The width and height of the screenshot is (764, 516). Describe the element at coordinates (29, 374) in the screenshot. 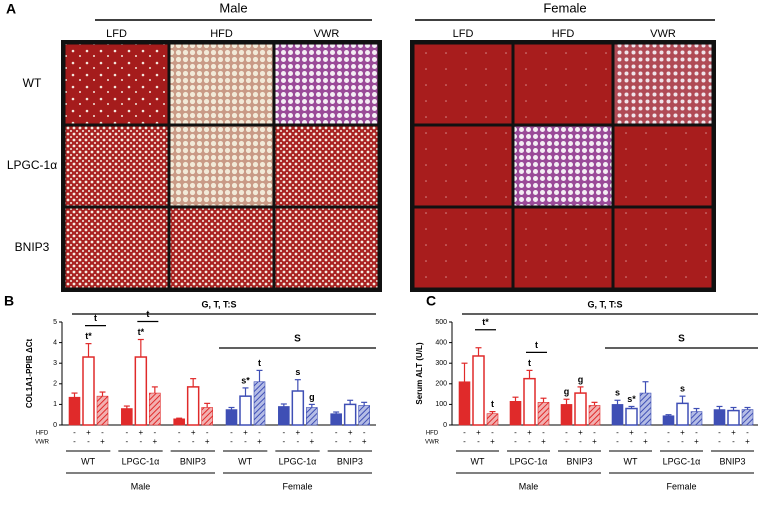

I see `y-axis-label: COL1A1-PPIB ΔCt` at that location.